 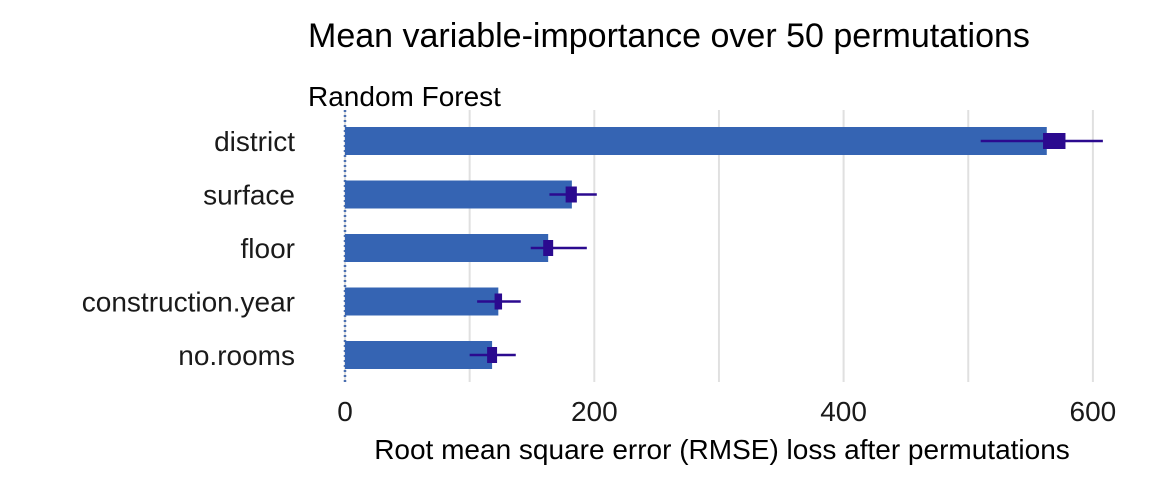 I want to click on category-label-surface: surface, so click(x=249, y=195).